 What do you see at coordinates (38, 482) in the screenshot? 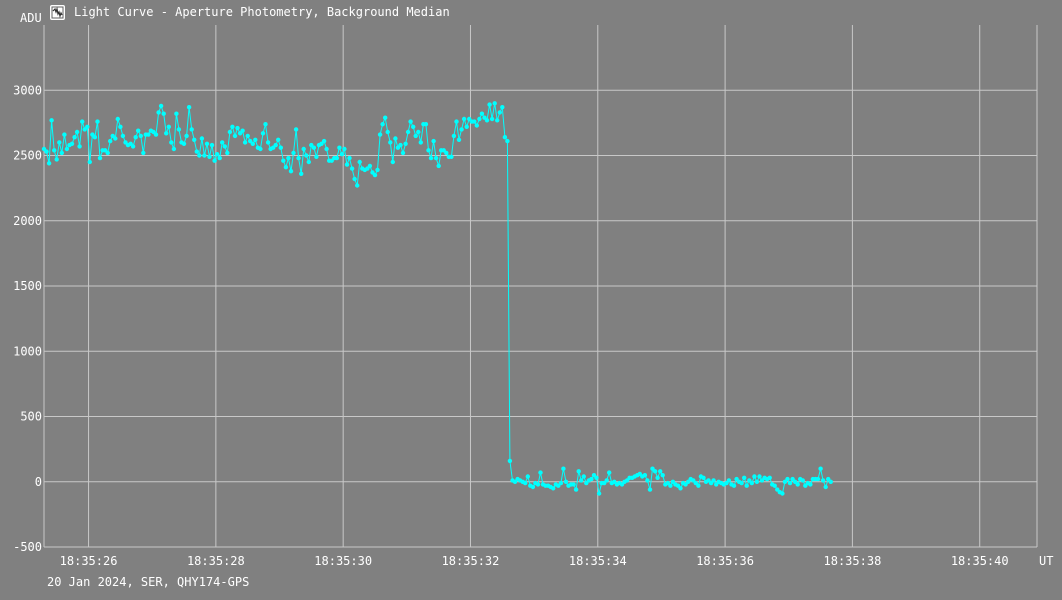
I see `y-tick-label: 0` at bounding box center [38, 482].